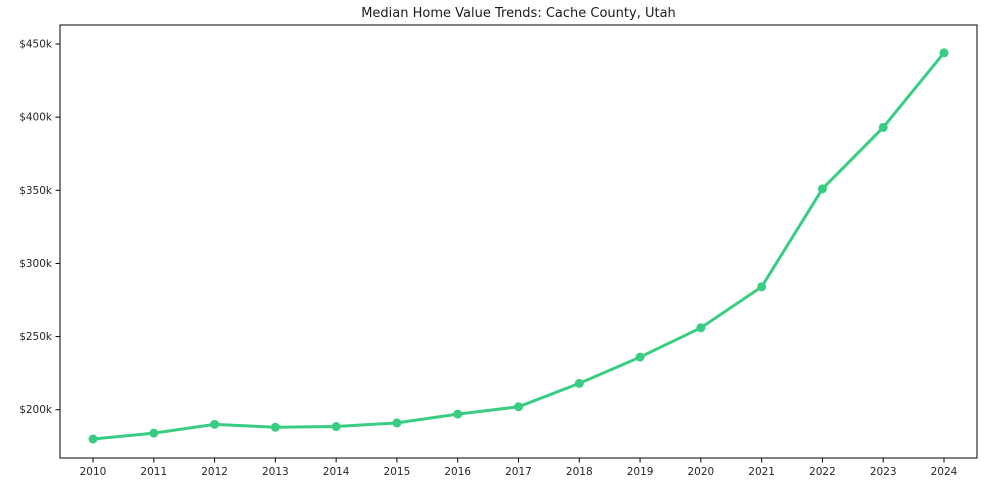 This screenshot has width=989, height=490. I want to click on x-tick-label: 2015, so click(397, 472).